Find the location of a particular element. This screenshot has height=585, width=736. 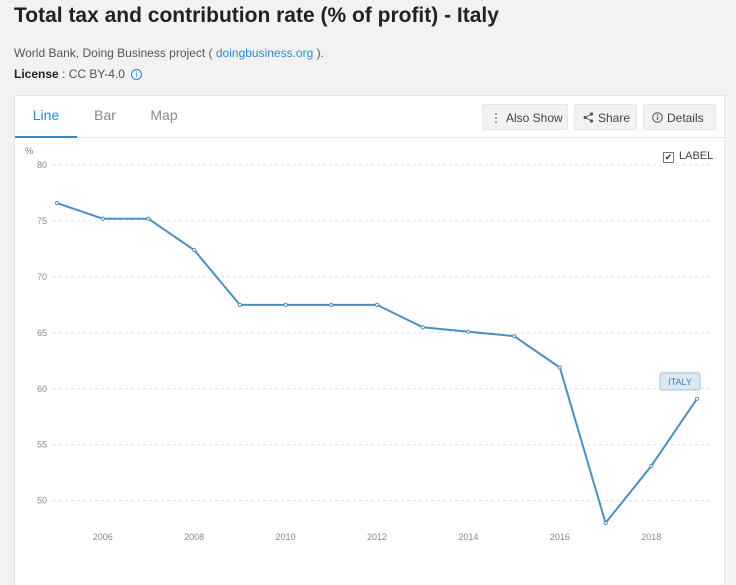

share-icon is located at coordinates (588, 118).